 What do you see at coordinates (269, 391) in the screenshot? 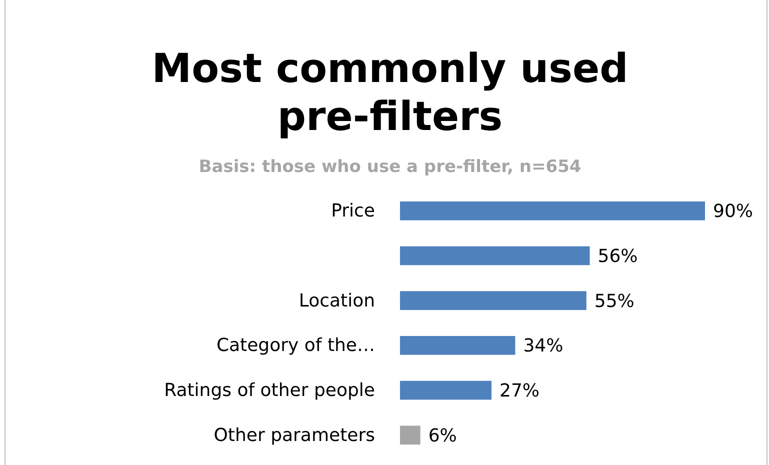
I see `y-tick-label: Ratings of other people` at bounding box center [269, 391].